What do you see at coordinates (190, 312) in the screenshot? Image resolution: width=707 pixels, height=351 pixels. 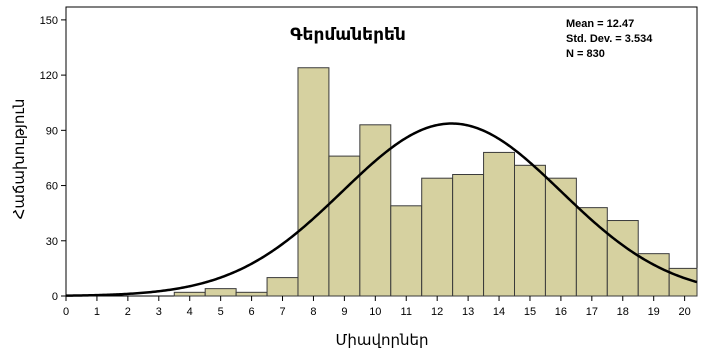 I see `x-tick-label-4: 4` at bounding box center [190, 312].